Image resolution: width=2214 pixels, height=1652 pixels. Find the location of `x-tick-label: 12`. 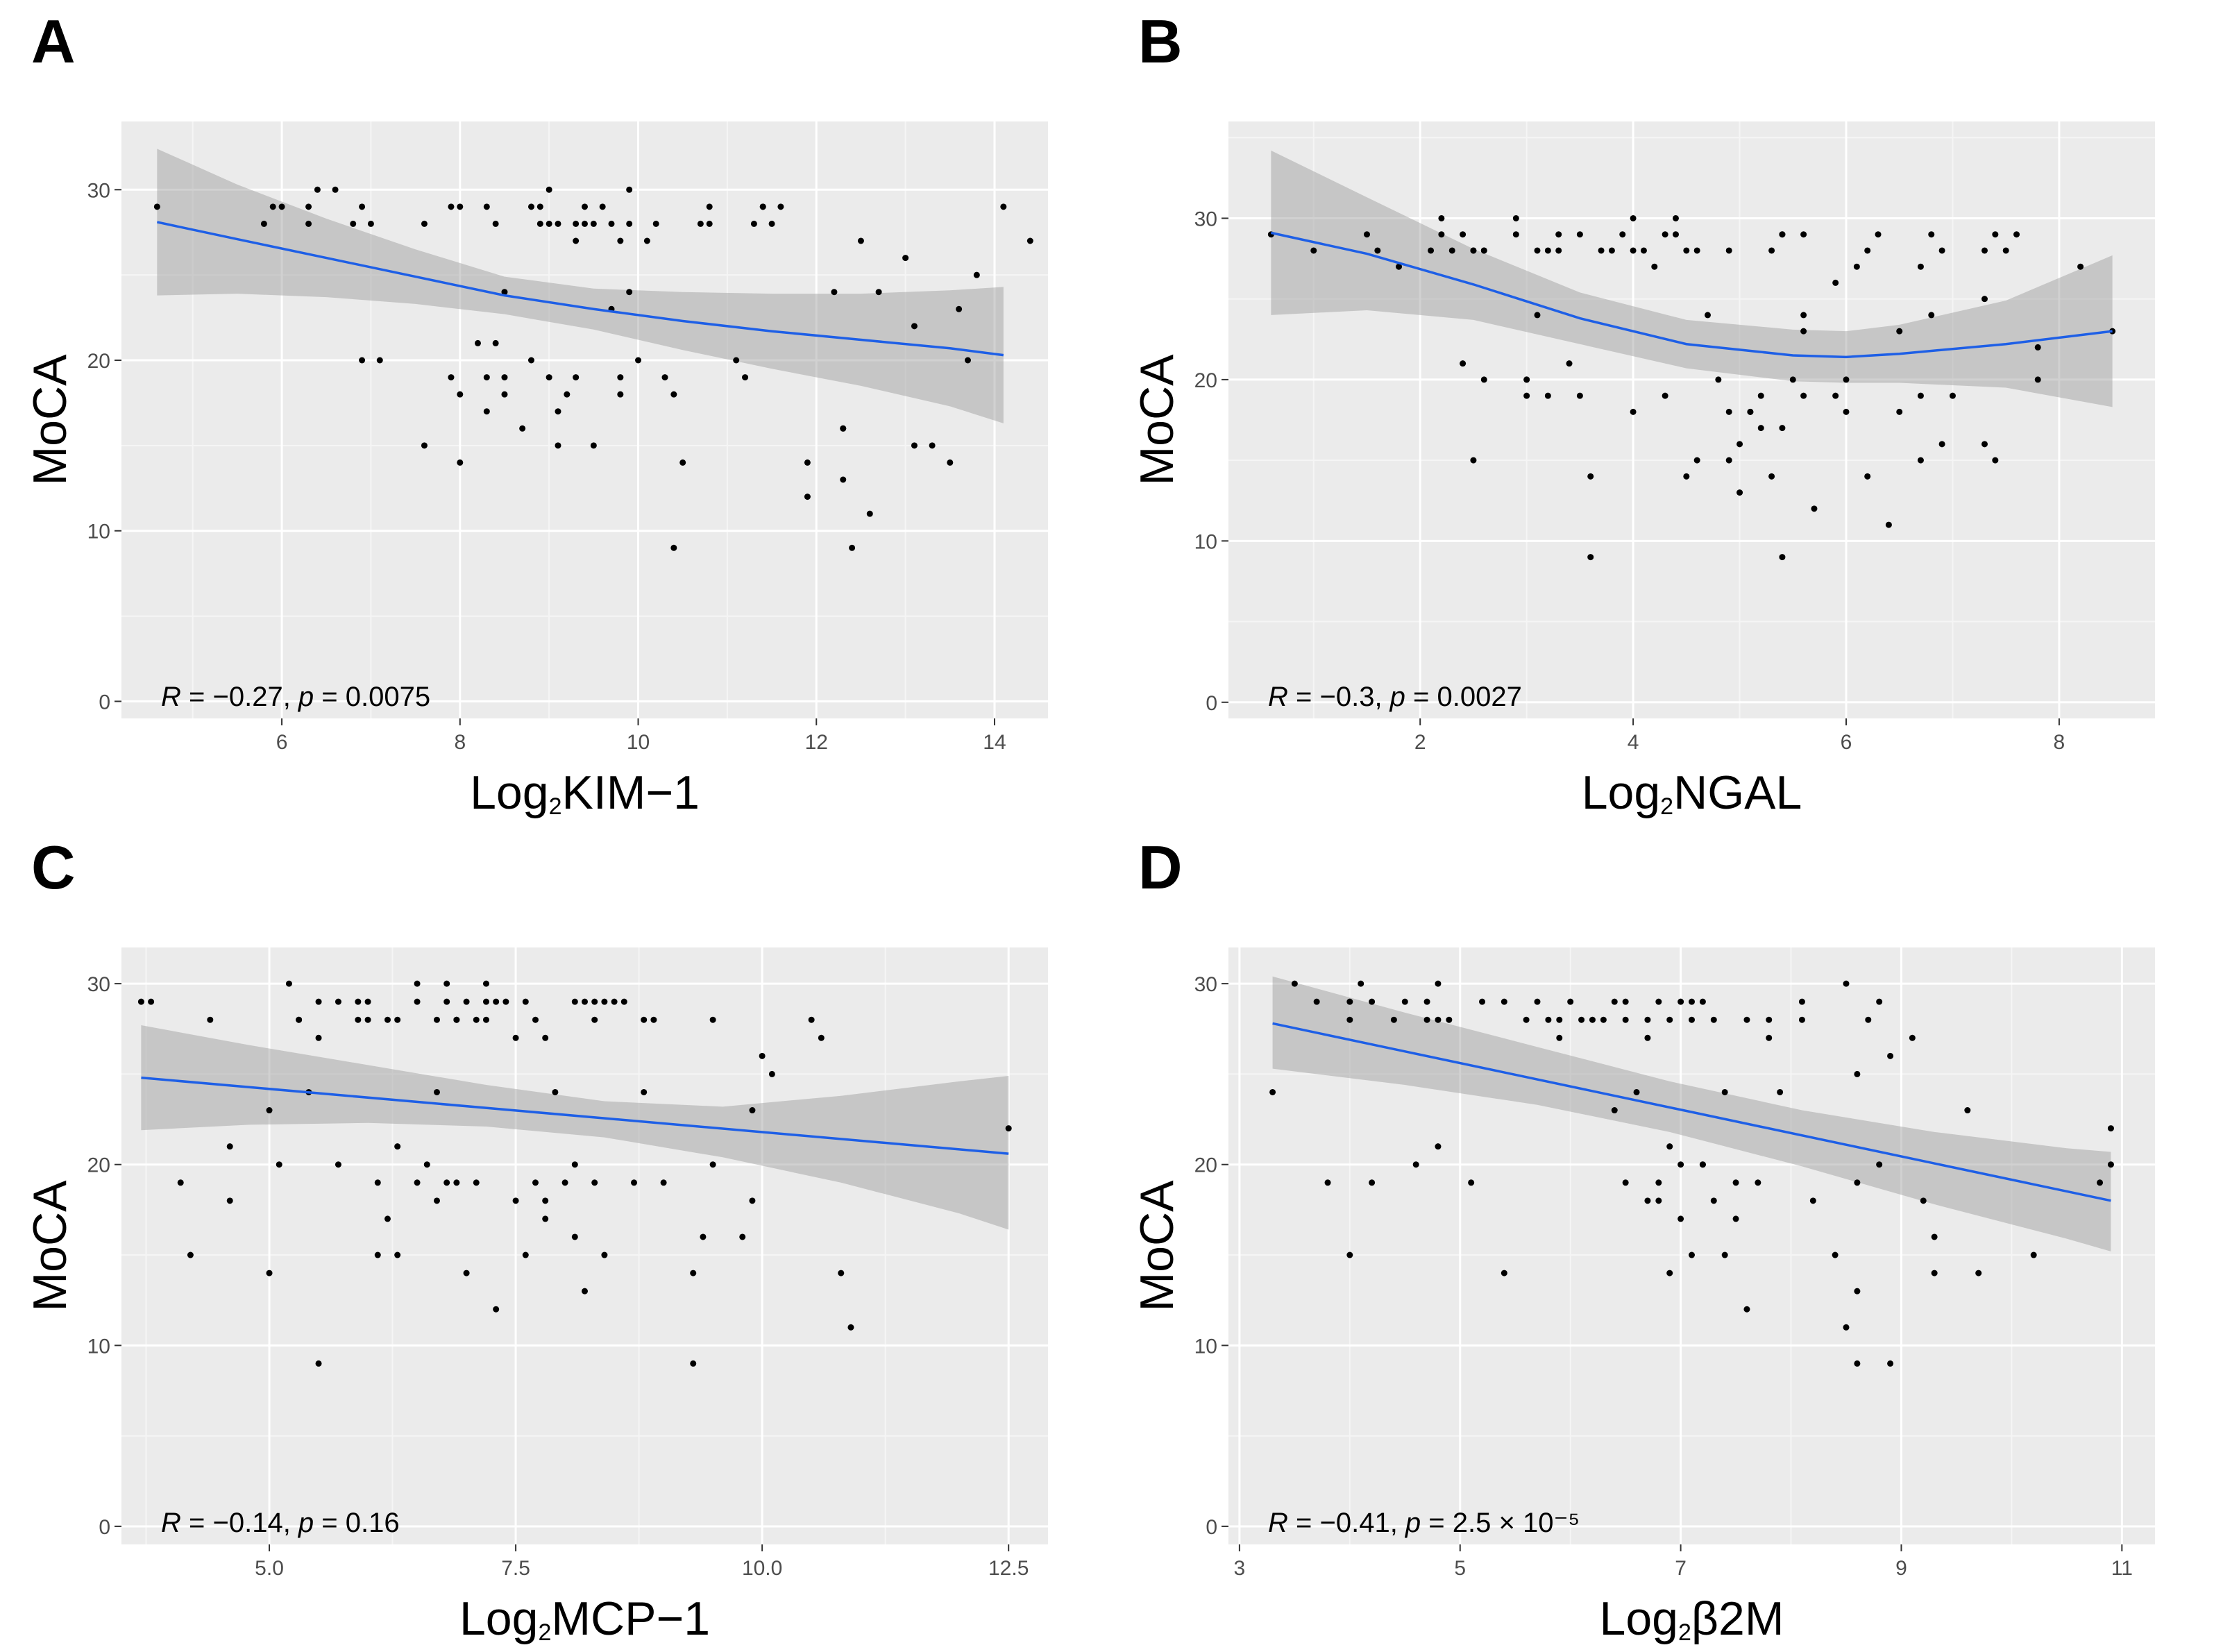

x-tick-label: 12 is located at coordinates (817, 742).